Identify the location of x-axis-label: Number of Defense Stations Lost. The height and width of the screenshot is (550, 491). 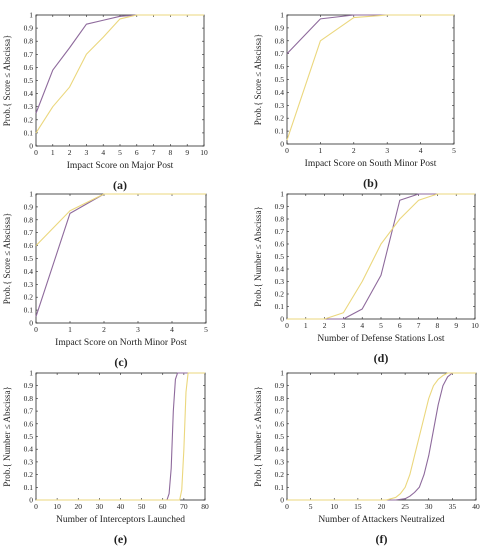
(381, 338).